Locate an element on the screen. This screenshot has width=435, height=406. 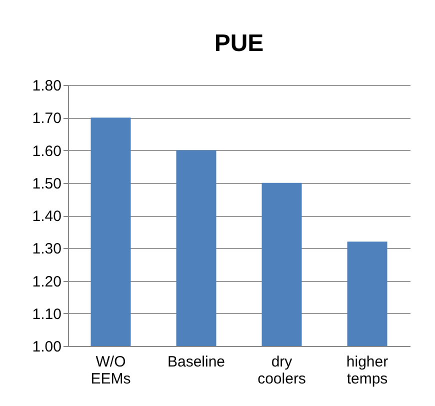
y-tick-label: 1.40 is located at coordinates (47, 216).